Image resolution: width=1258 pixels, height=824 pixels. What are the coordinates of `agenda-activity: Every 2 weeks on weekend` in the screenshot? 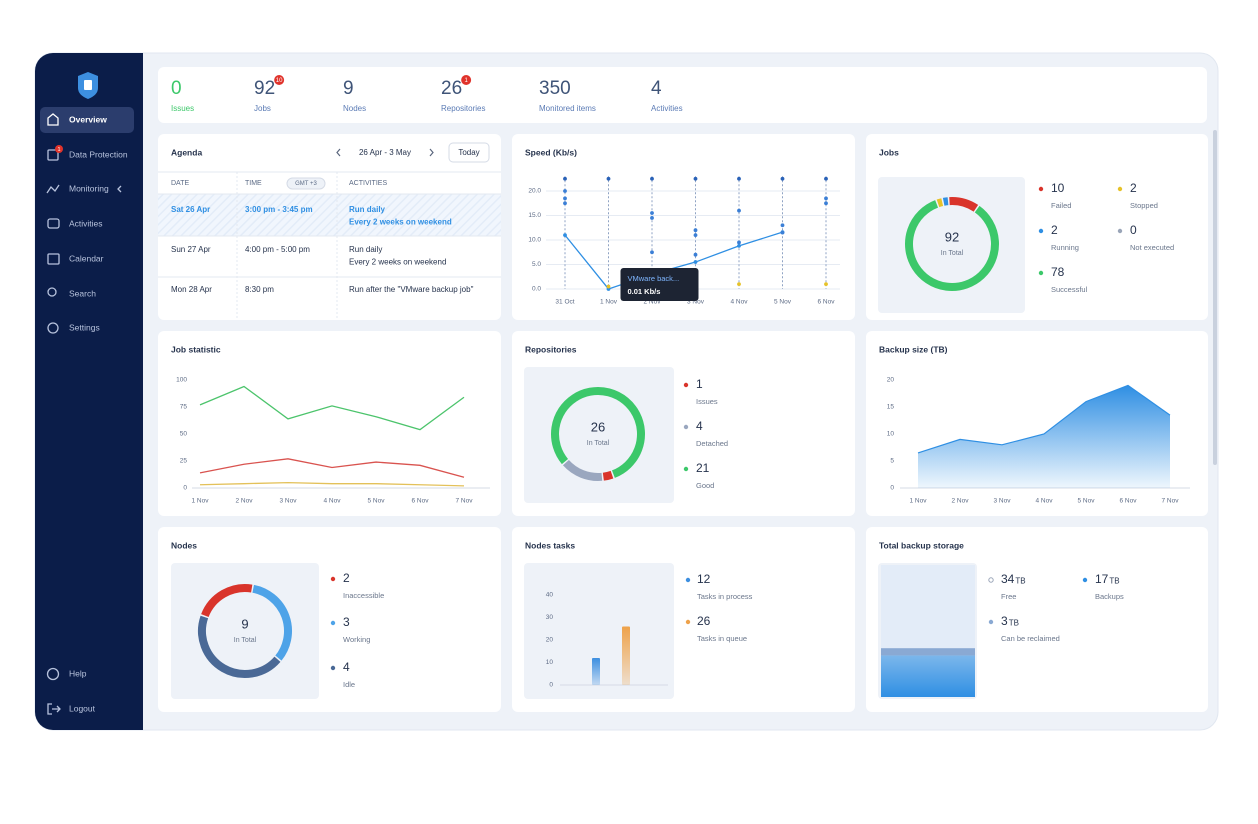 It's located at (397, 262).